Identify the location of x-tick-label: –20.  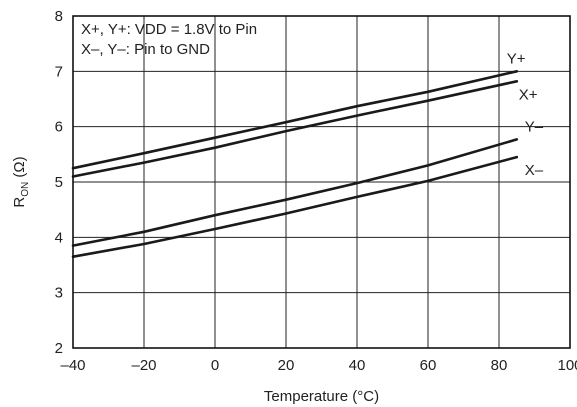
(143, 365).